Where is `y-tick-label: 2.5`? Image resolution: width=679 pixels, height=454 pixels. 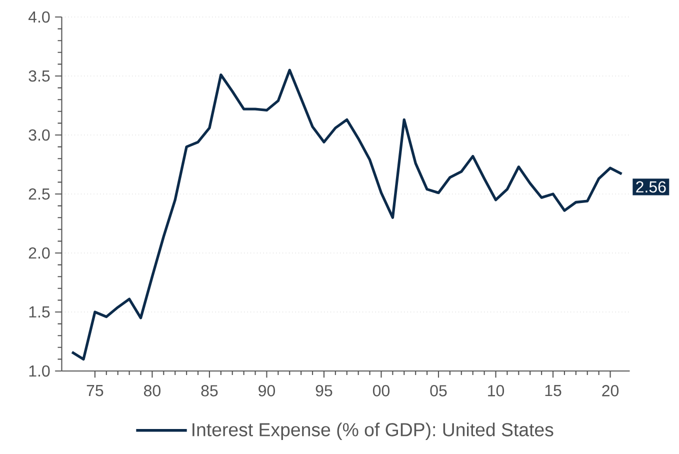
y-tick-label: 2.5 is located at coordinates (39, 194).